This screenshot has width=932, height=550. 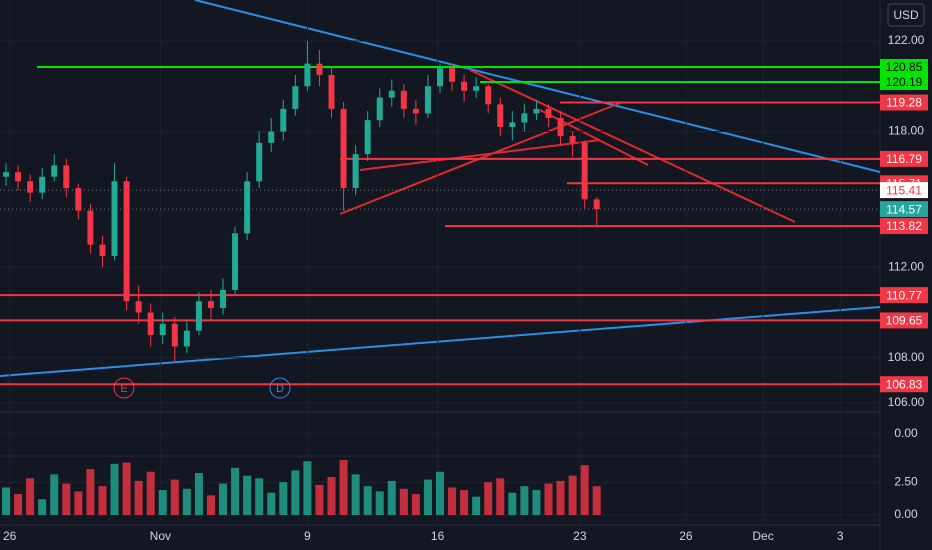 I want to click on earnings-marker, so click(x=124, y=388).